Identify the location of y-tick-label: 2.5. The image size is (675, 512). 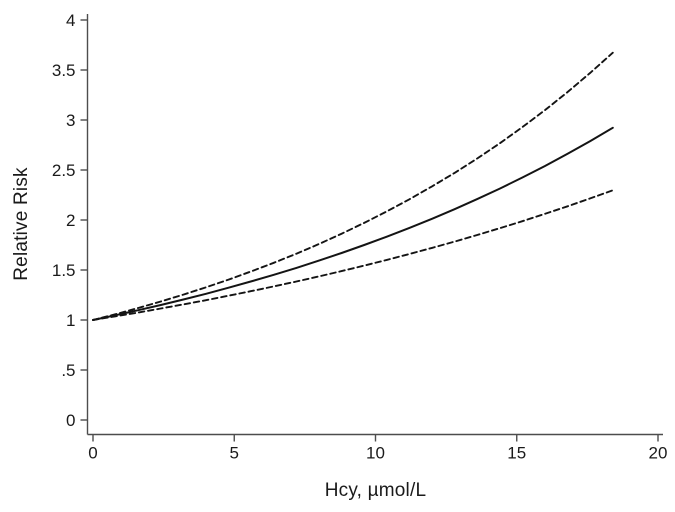
(64, 170).